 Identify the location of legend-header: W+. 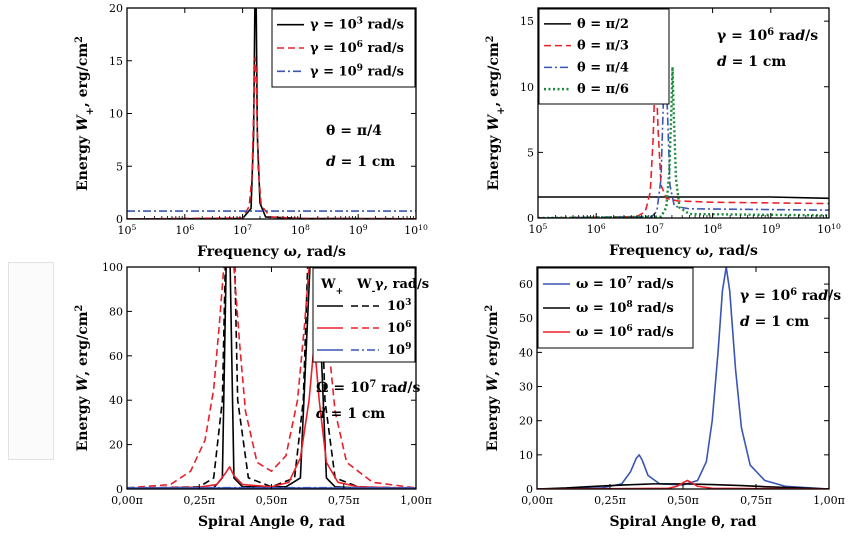
(331, 287).